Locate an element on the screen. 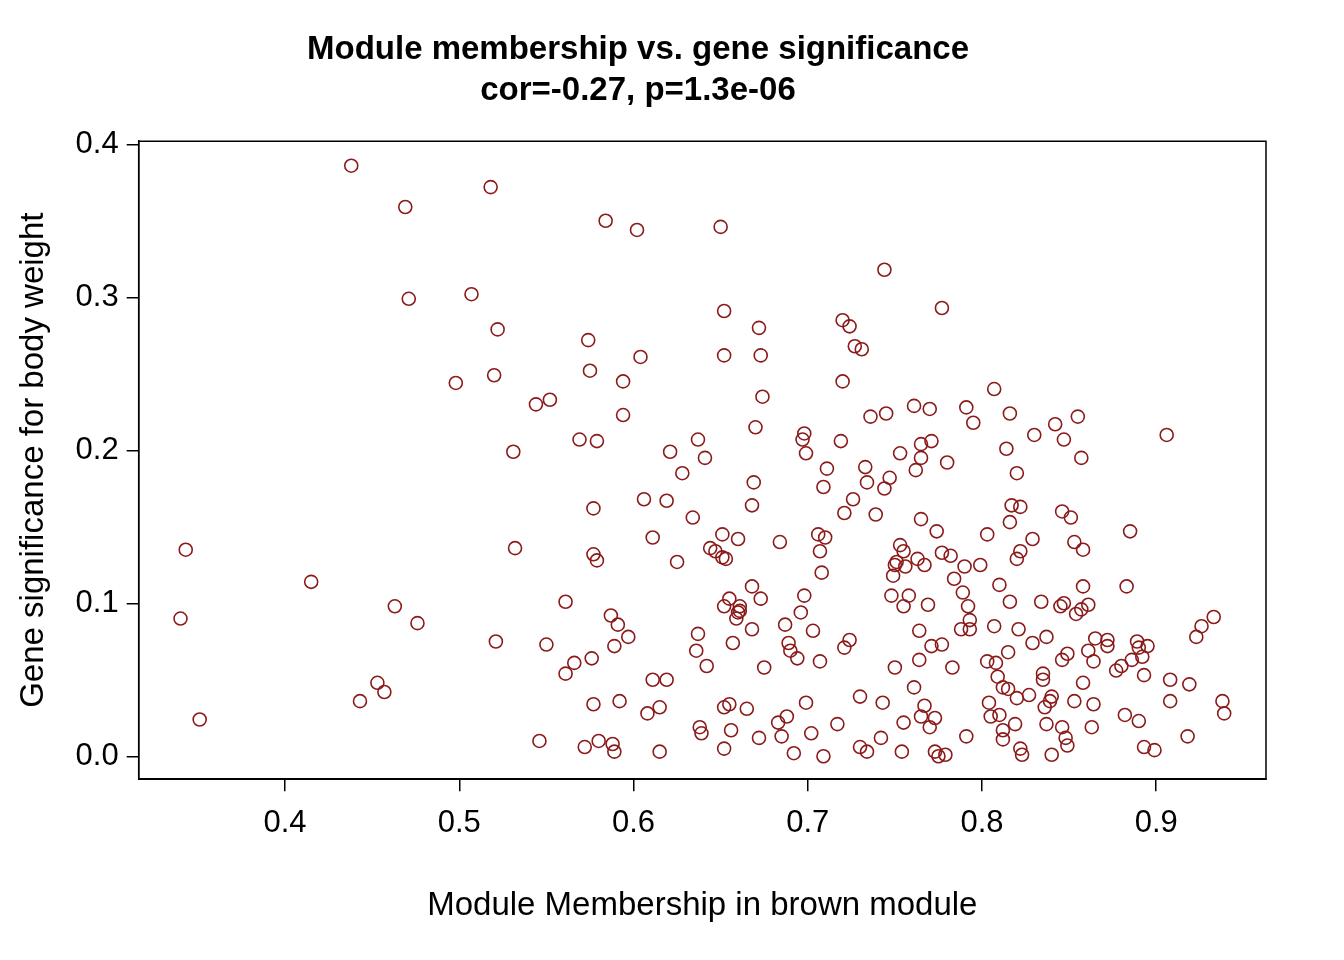 The image size is (1344, 960). x-tick-label: 0.8 is located at coordinates (982, 822).